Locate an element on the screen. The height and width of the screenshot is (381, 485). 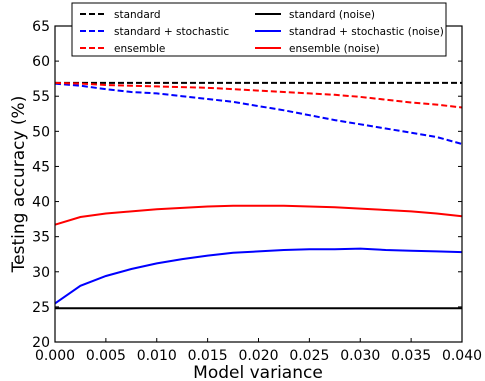
y-axis-label: Testing accuracy (%) is located at coordinates (19, 185).